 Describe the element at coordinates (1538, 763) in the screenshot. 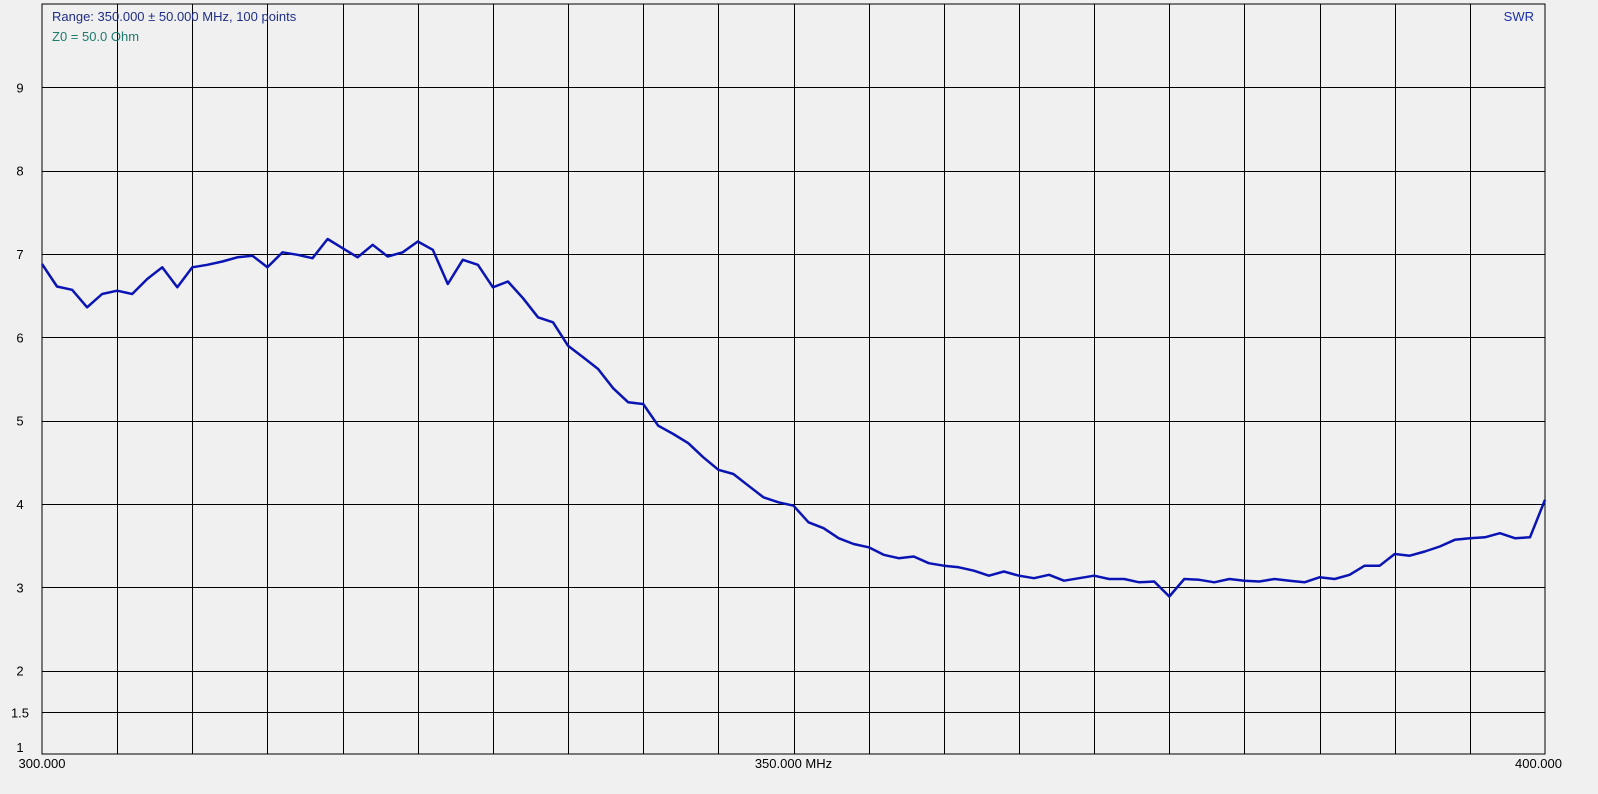

I see `x-tick-label: 400.000` at that location.